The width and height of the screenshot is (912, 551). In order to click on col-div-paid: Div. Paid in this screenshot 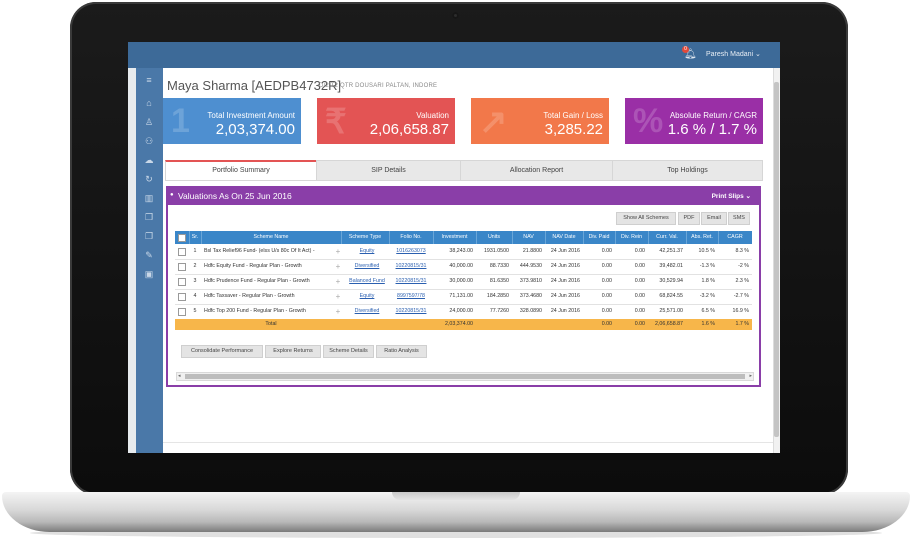, I will do `click(599, 237)`.